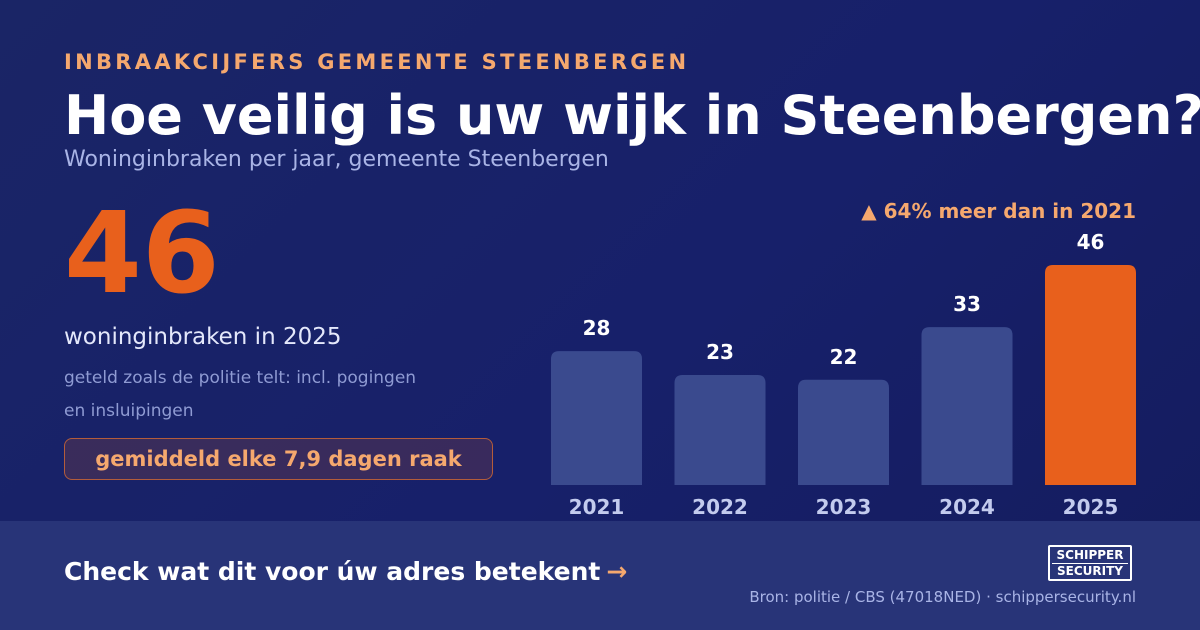 The height and width of the screenshot is (630, 1200). I want to click on bar-2024, so click(967, 406).